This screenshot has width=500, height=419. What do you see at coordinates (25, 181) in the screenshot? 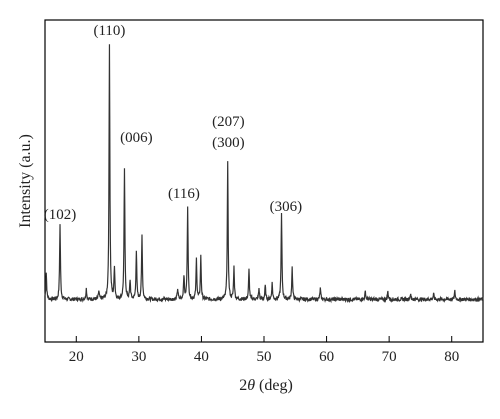
I see `y-axis-title: Intensity (a.u.)` at bounding box center [25, 181].